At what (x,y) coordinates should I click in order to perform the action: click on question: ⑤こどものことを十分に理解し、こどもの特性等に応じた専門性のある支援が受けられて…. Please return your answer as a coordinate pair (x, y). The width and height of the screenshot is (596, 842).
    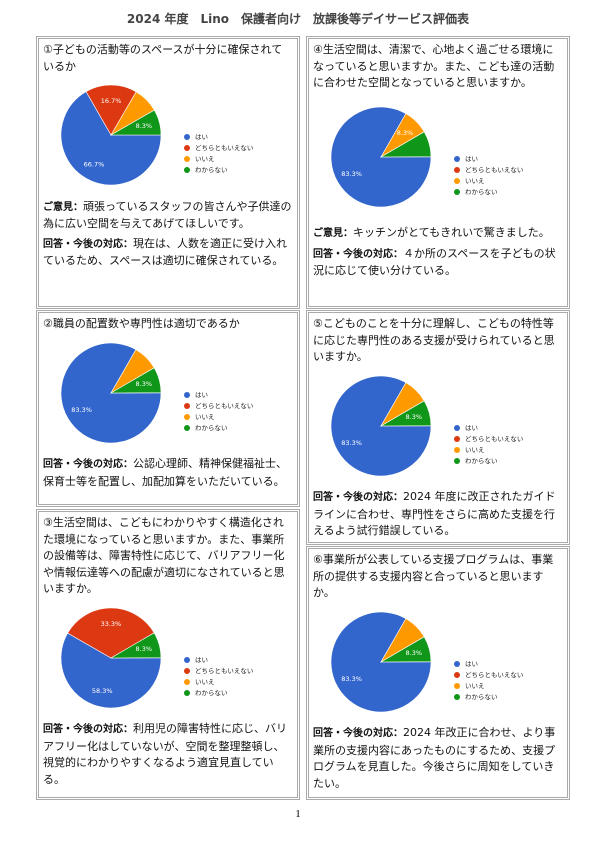
    Looking at the image, I should click on (434, 340).